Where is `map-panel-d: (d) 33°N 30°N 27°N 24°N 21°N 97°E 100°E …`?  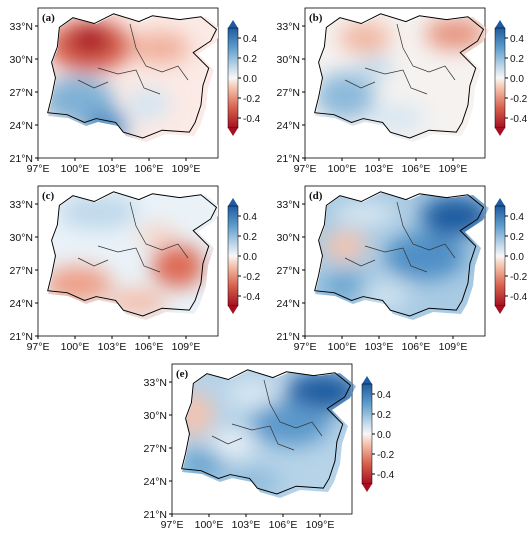 map-panel-d: (d) 33°N 30°N 27°N 24°N 21°N 97°E 100°E … is located at coordinates (402, 269).